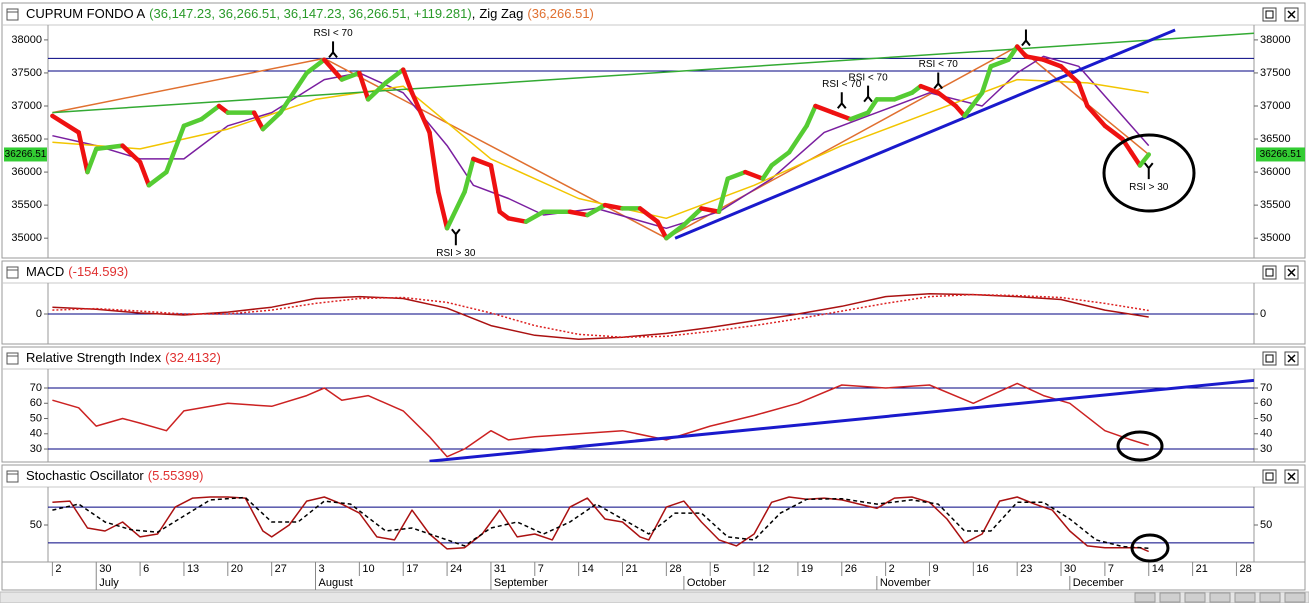  I want to click on x-tick-label: 2, so click(892, 569).